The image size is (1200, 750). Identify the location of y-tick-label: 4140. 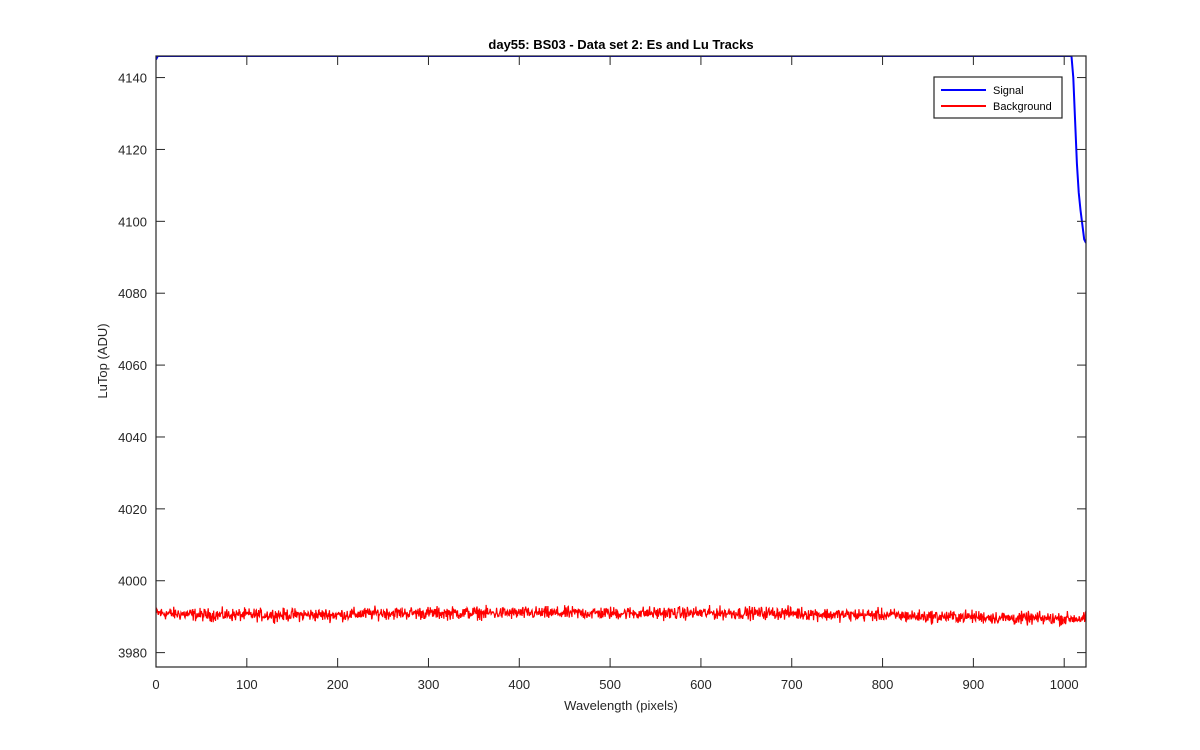
(132, 78).